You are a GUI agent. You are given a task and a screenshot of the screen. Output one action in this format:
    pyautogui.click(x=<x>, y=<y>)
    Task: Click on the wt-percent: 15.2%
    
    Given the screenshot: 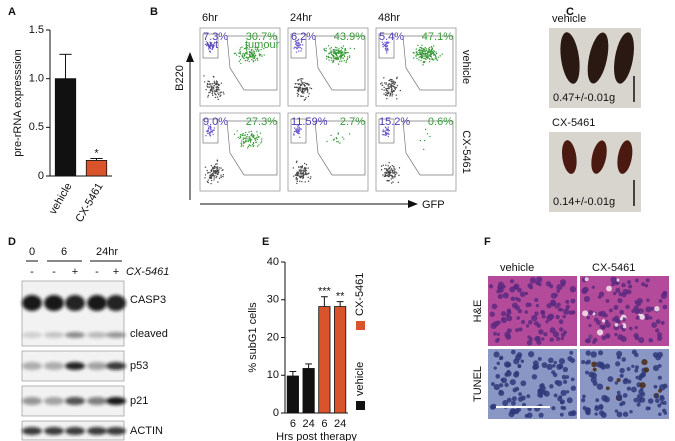 What is the action you would take?
    pyautogui.click(x=394, y=122)
    